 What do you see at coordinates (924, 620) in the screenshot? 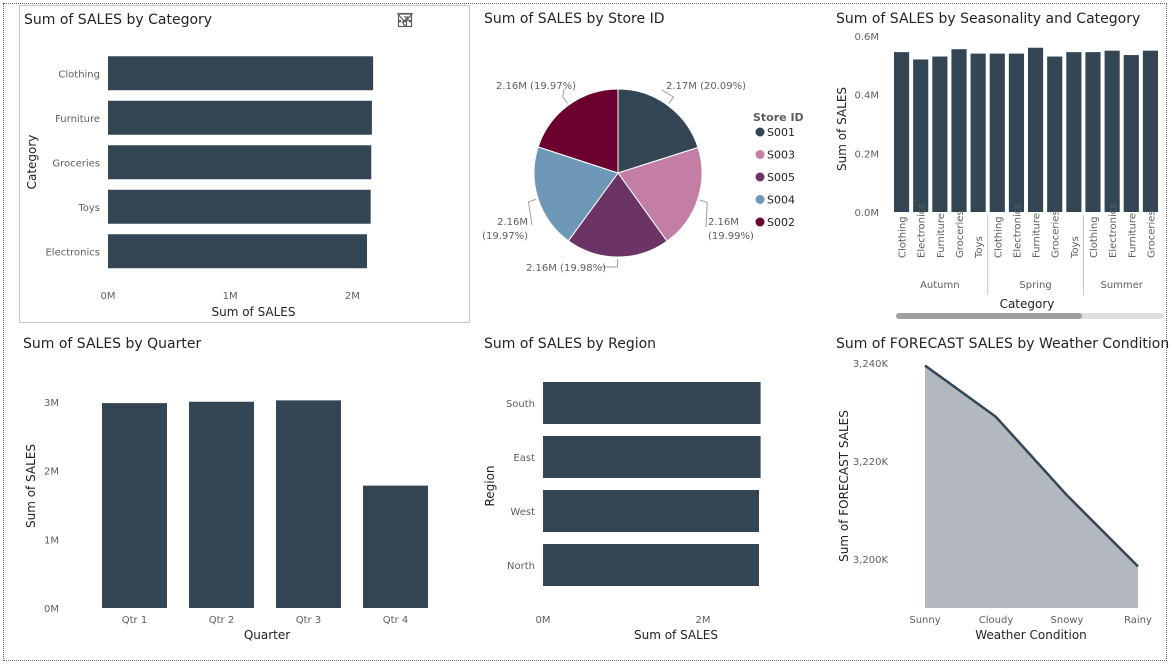
I see `x-tick-label: Sunny` at bounding box center [924, 620].